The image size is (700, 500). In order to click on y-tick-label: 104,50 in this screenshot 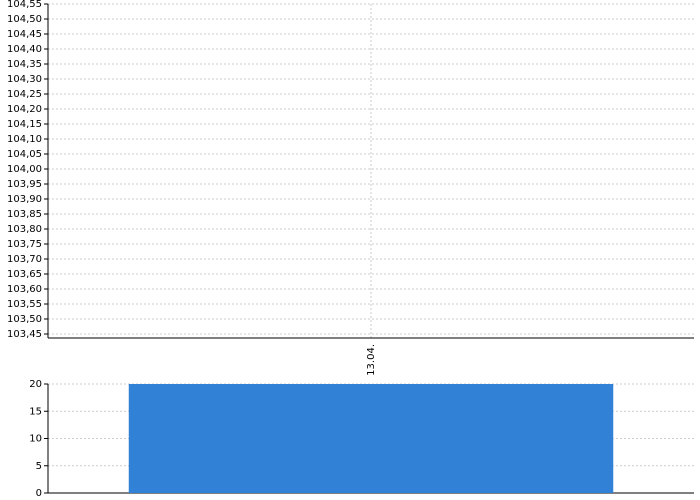, I will do `click(24, 19)`.